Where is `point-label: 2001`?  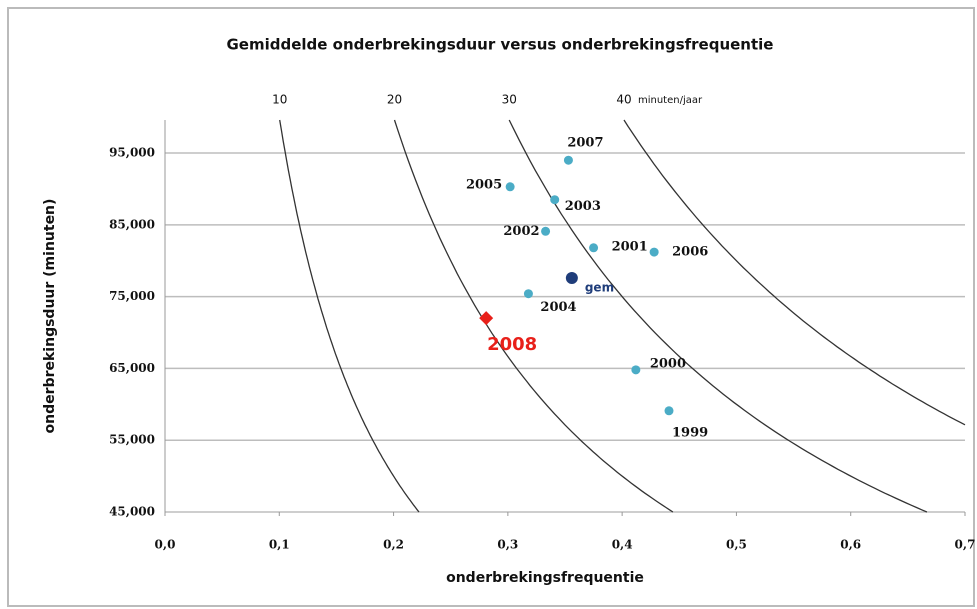 point-label: 2001 is located at coordinates (630, 246).